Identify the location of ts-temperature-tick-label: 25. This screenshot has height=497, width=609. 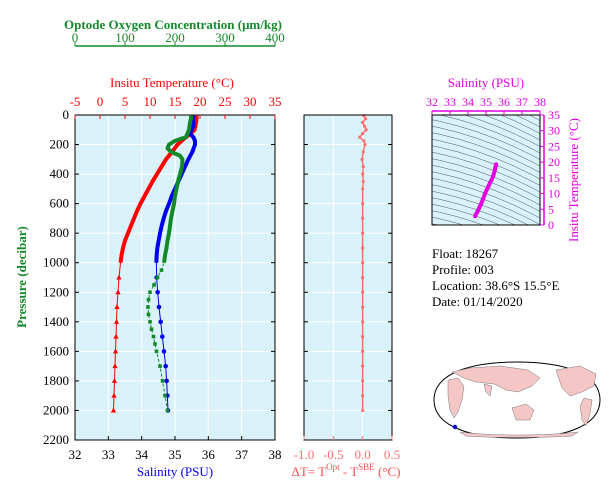
(554, 146).